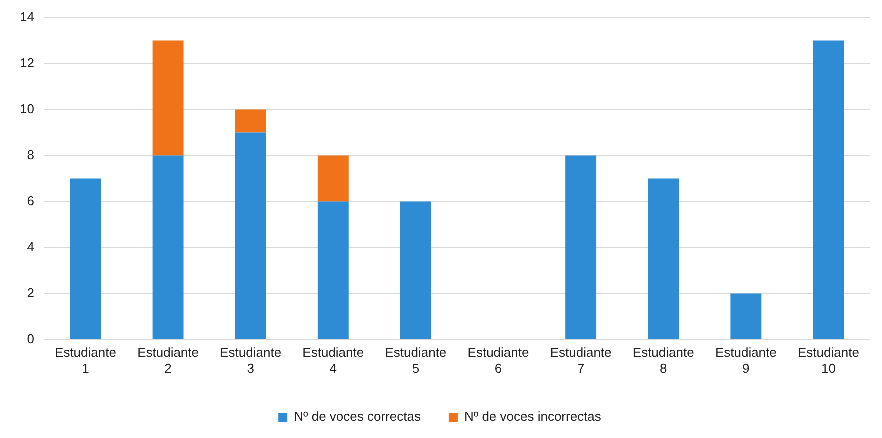 Image resolution: width=882 pixels, height=438 pixels. I want to click on x-tick-label: Estudiante 8, so click(663, 360).